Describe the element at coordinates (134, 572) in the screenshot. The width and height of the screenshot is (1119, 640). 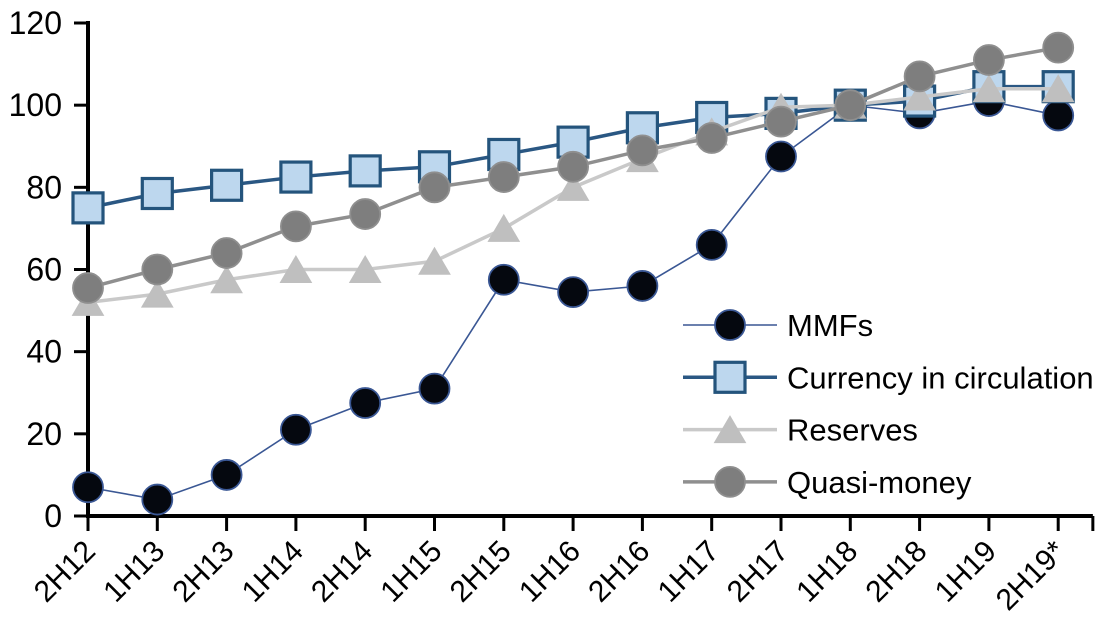
I see `x-tick-label: 1H13` at that location.